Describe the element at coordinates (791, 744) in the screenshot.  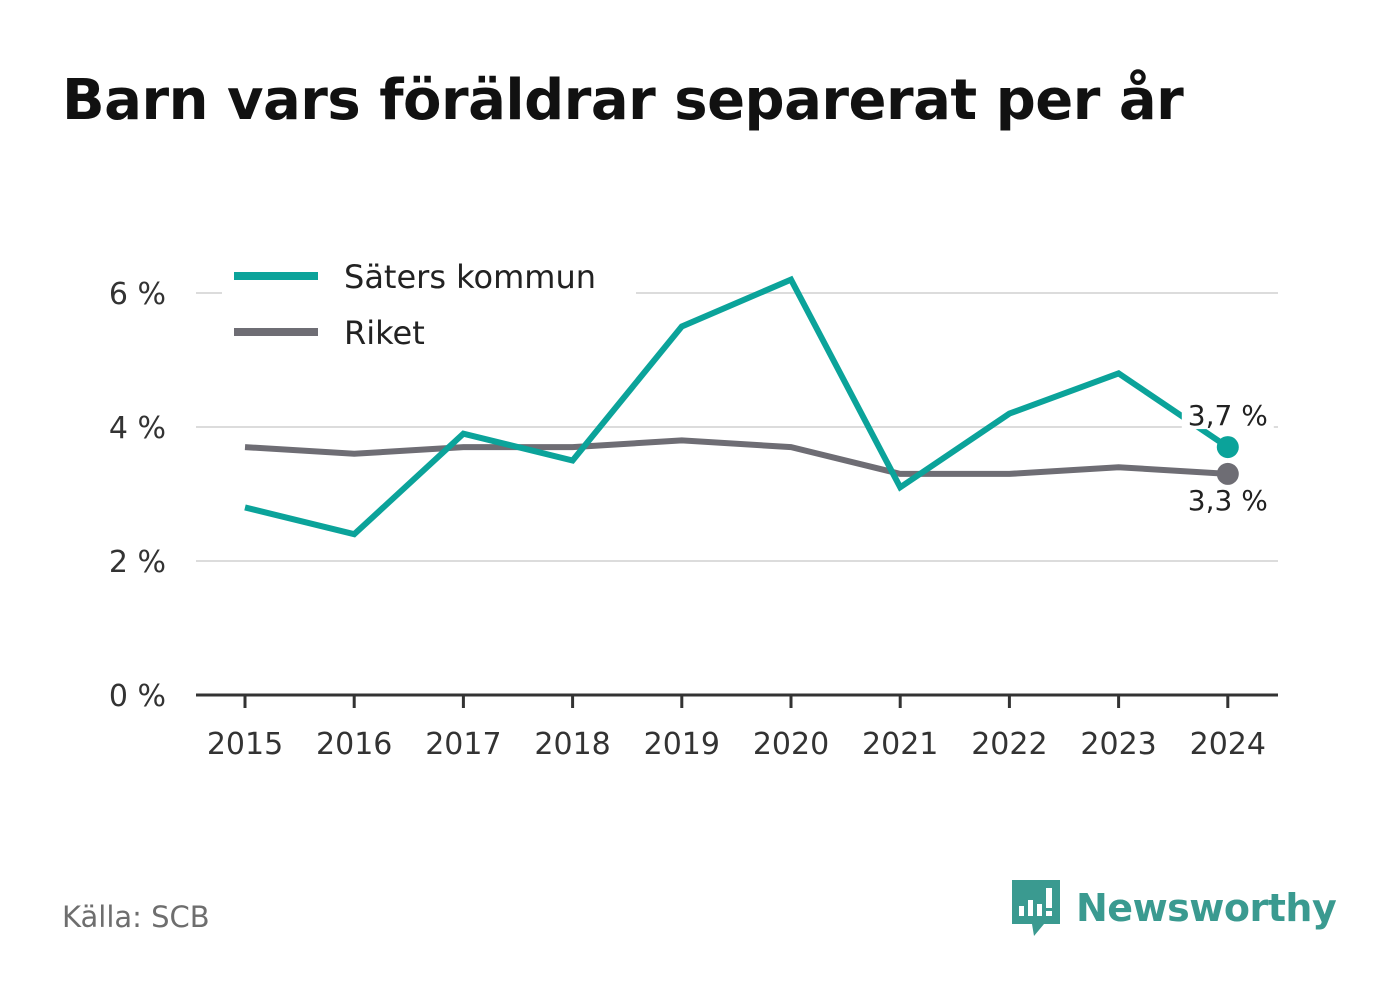
I see `x-tick-label: 2020` at that location.